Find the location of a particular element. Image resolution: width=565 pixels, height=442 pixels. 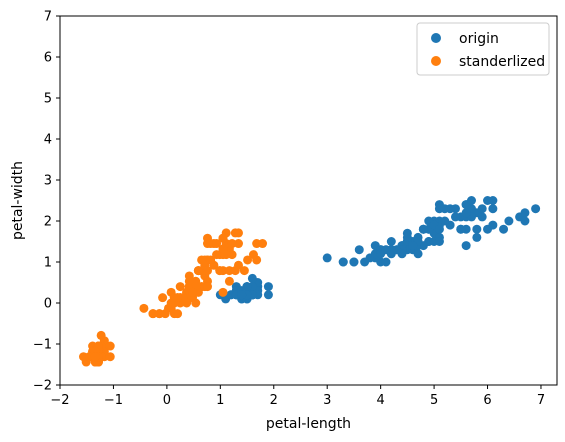

x-tick-label-3: 3 is located at coordinates (327, 400).